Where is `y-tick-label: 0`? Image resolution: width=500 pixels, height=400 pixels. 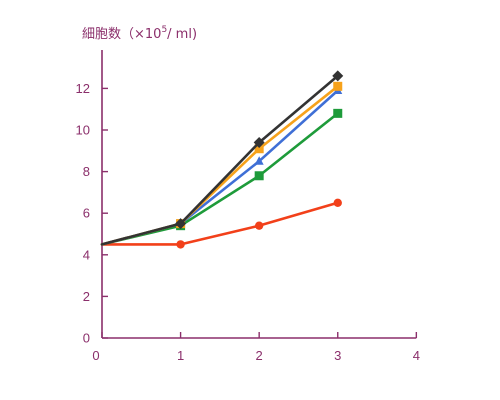
y-tick-label: 0 is located at coordinates (86, 338).